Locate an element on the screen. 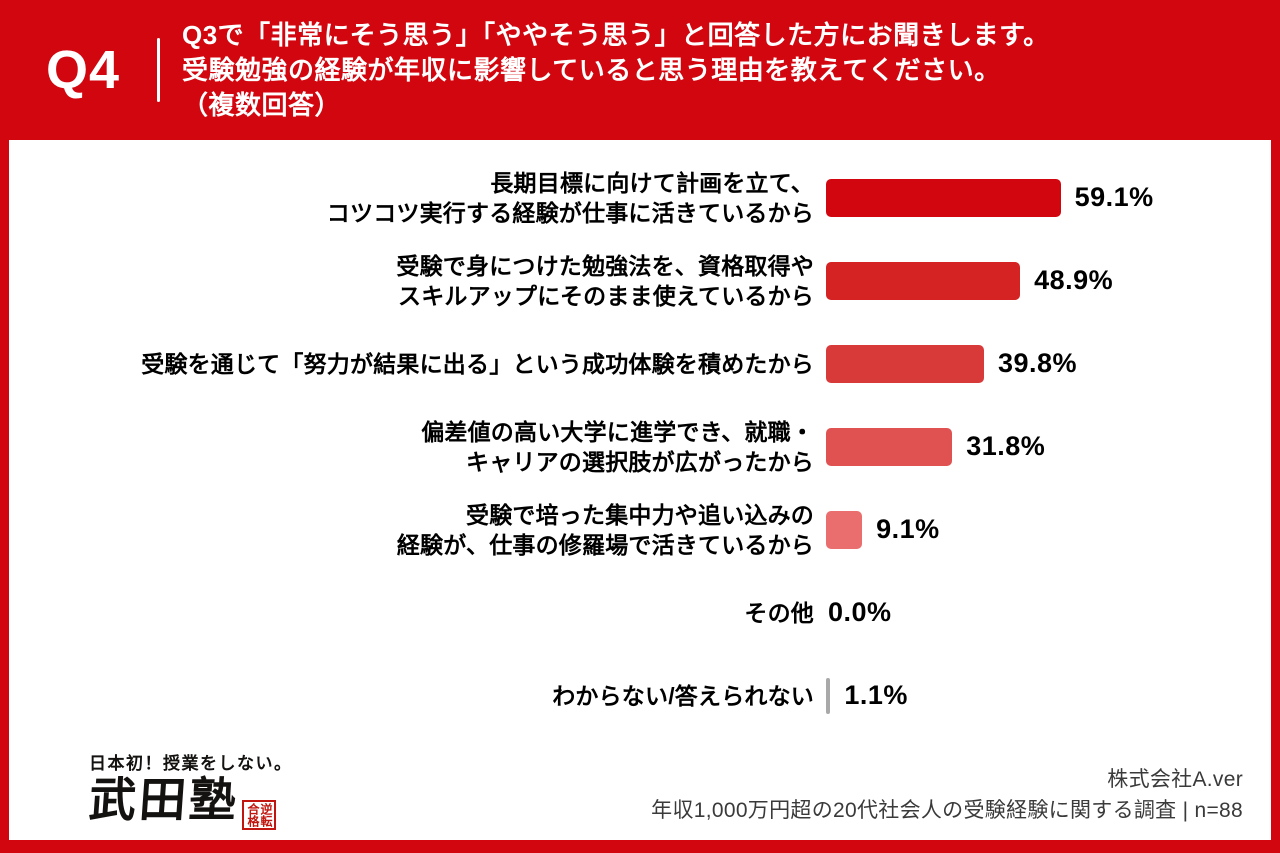  category-label: わからない/答えられない is located at coordinates (683, 695).